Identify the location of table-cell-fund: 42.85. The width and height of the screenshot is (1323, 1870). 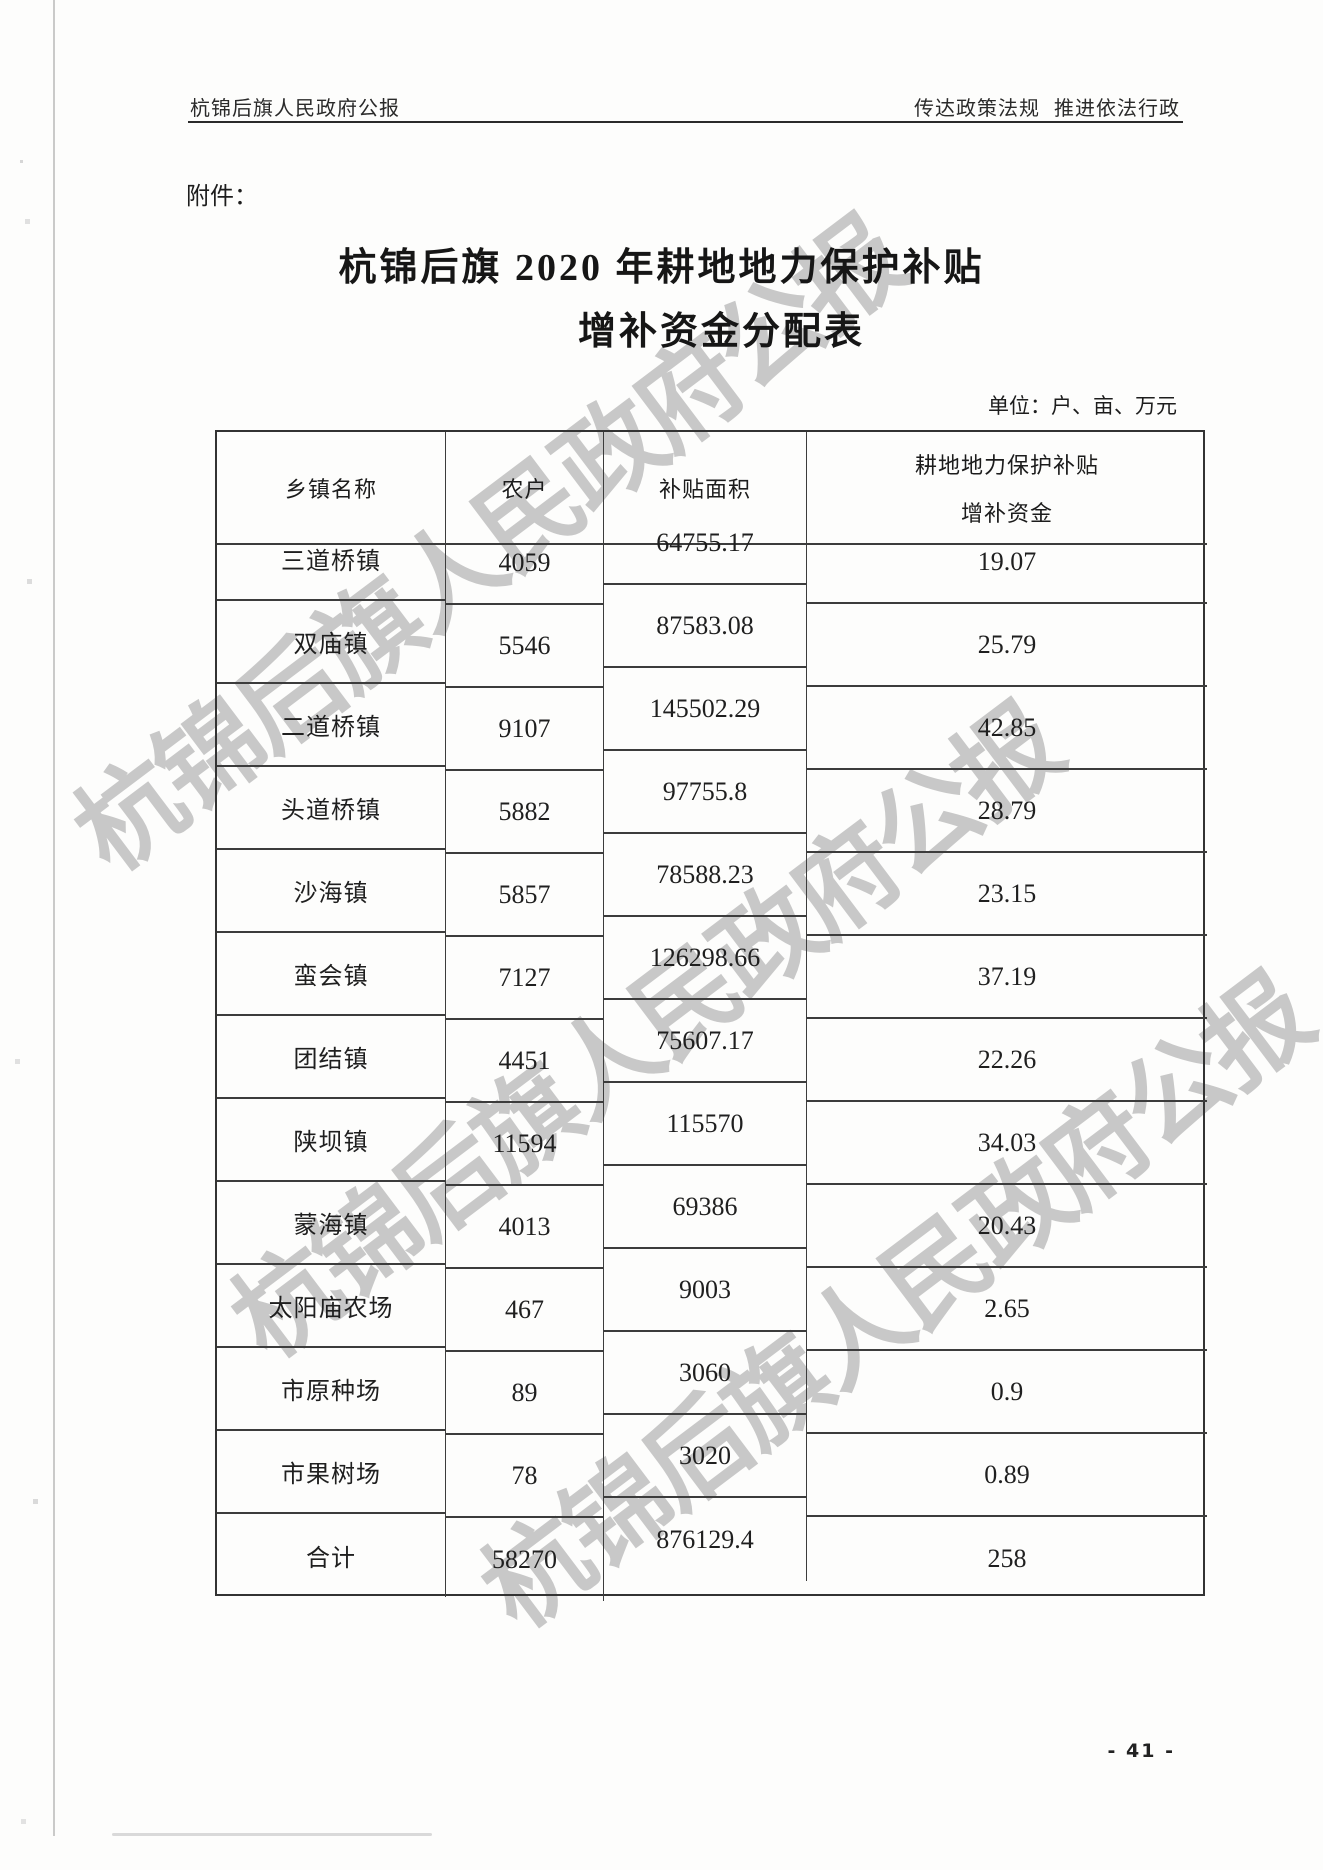
(1007, 728).